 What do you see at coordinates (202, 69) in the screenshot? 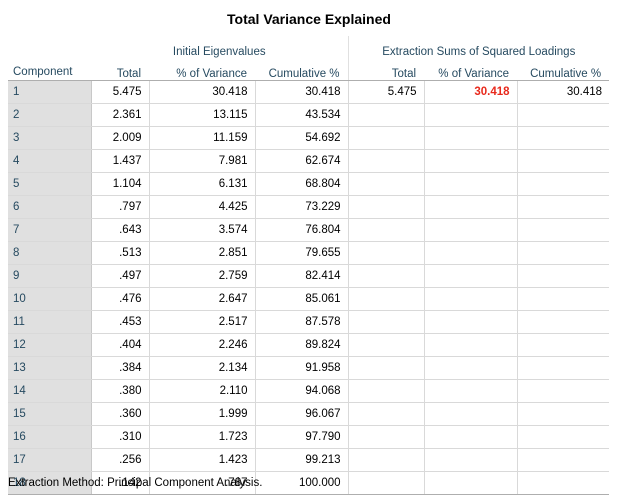
I see `col-header-pct-variance: % of Variance` at bounding box center [202, 69].